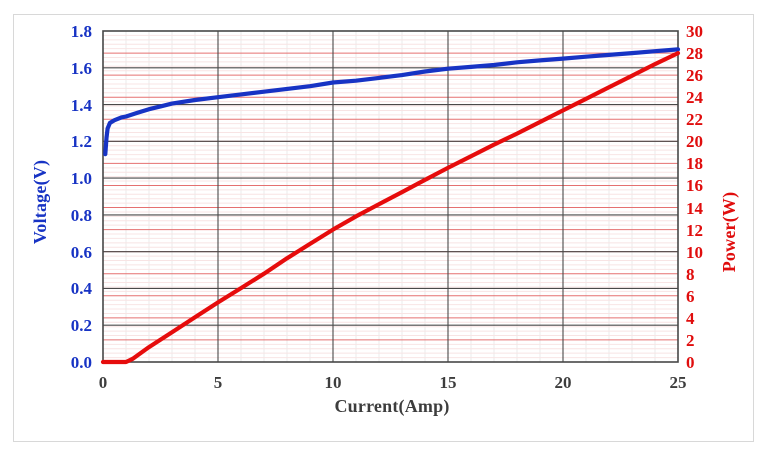  I want to click on power-tick-label: 26, so click(694, 76).